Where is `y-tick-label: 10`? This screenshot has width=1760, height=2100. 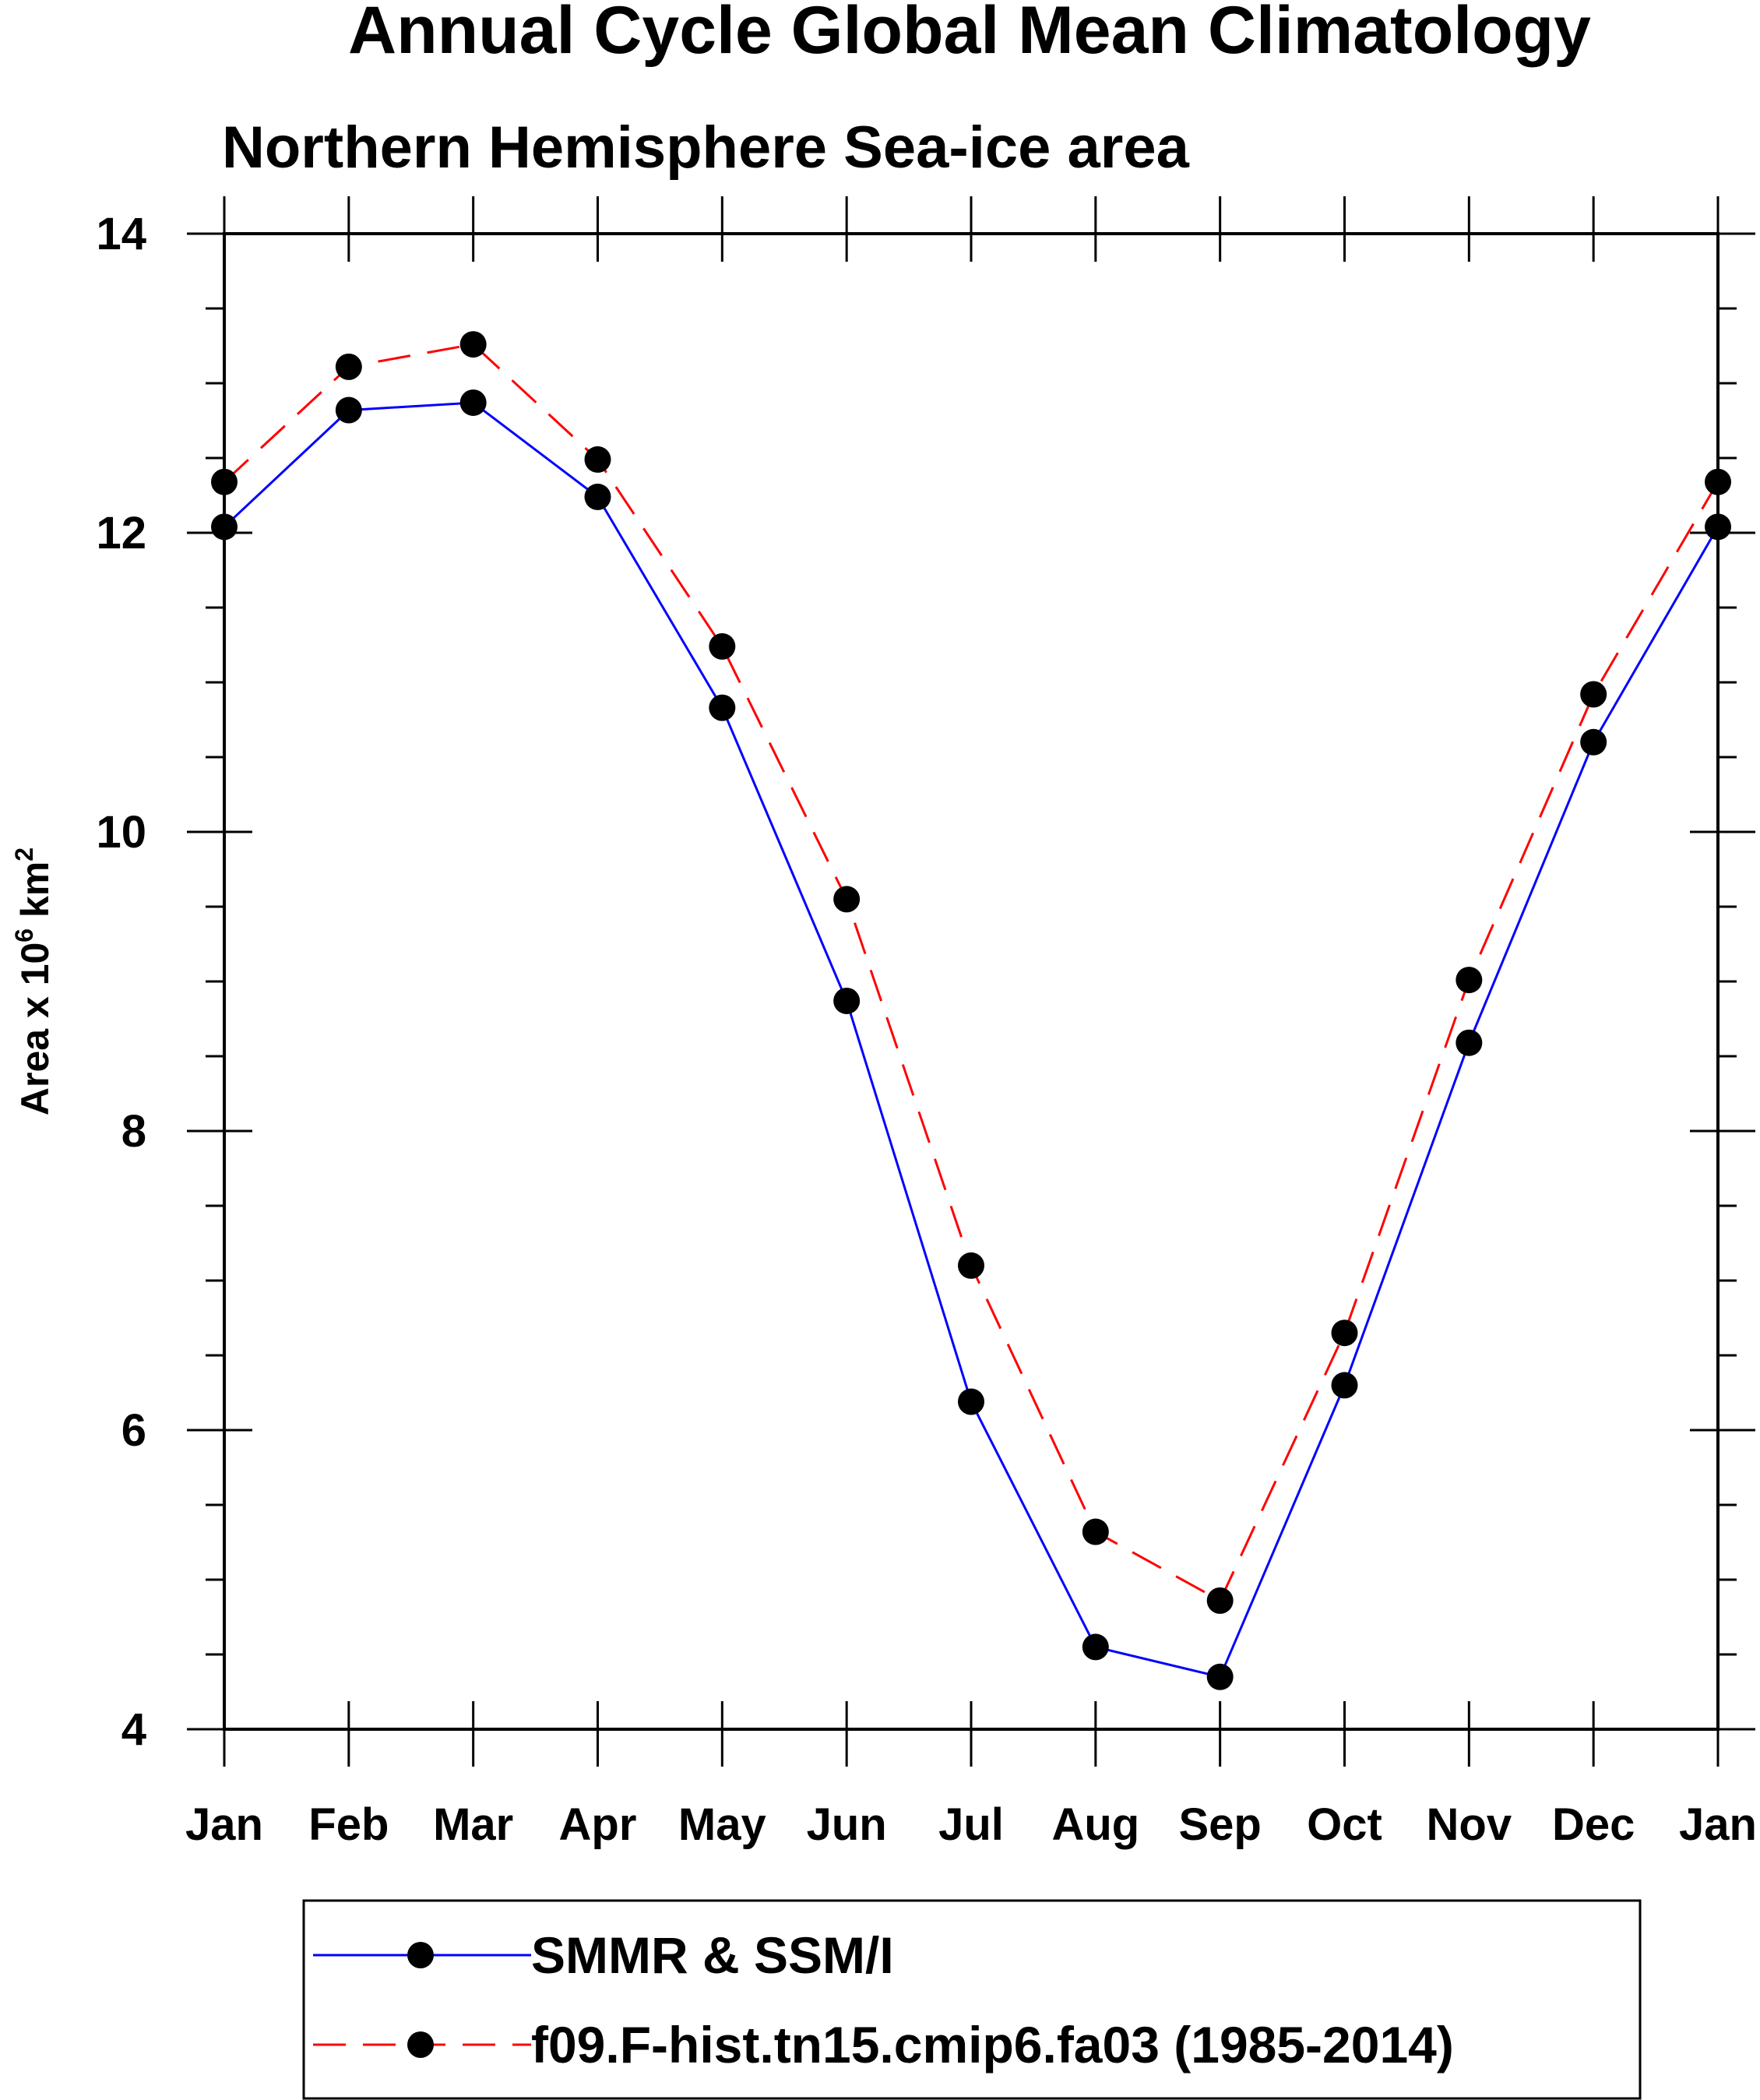
y-tick-label: 10 is located at coordinates (121, 832).